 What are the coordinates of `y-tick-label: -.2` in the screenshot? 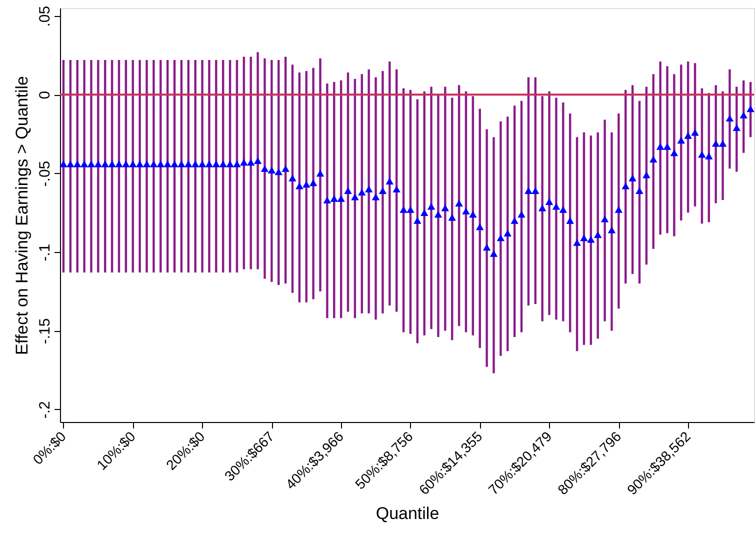 It's located at (45, 410).